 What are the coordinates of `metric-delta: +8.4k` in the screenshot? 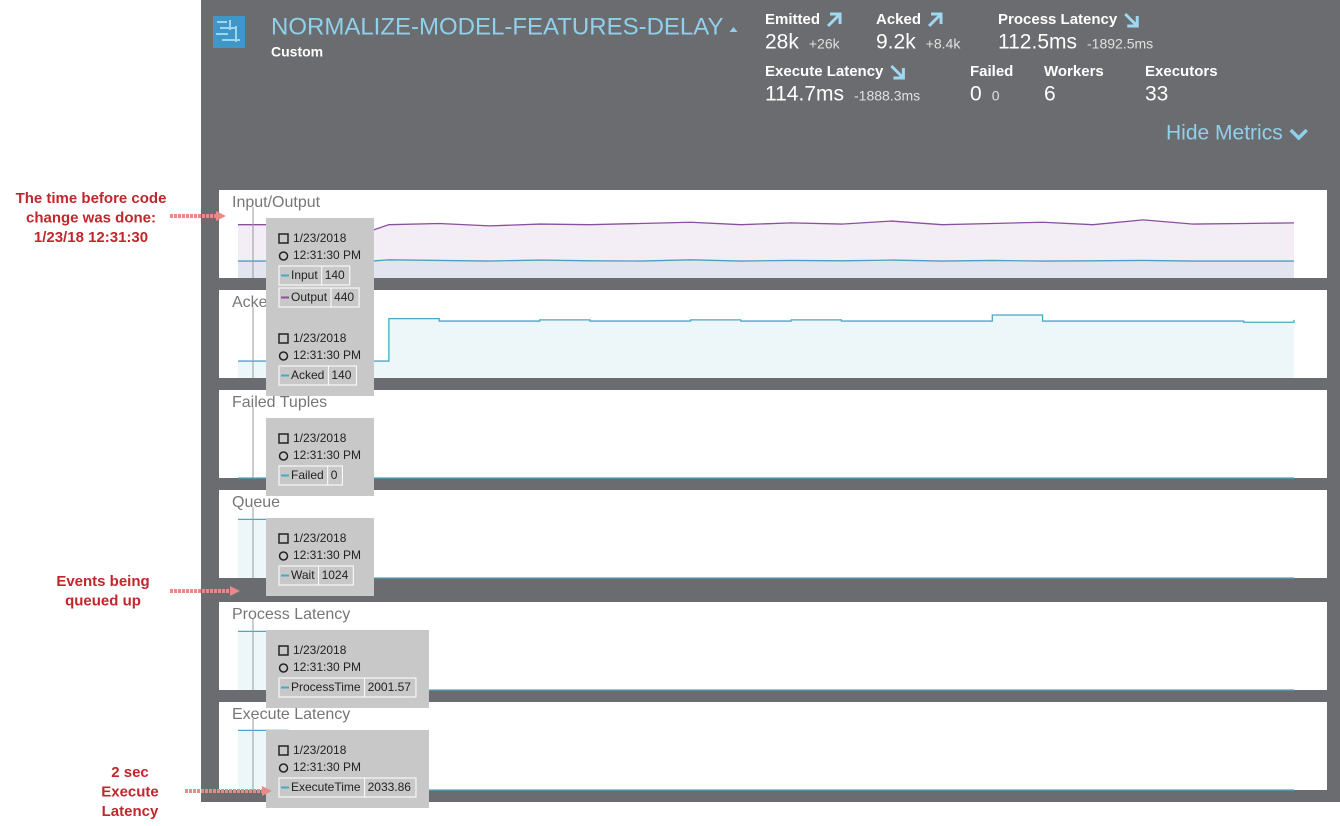 It's located at (944, 44).